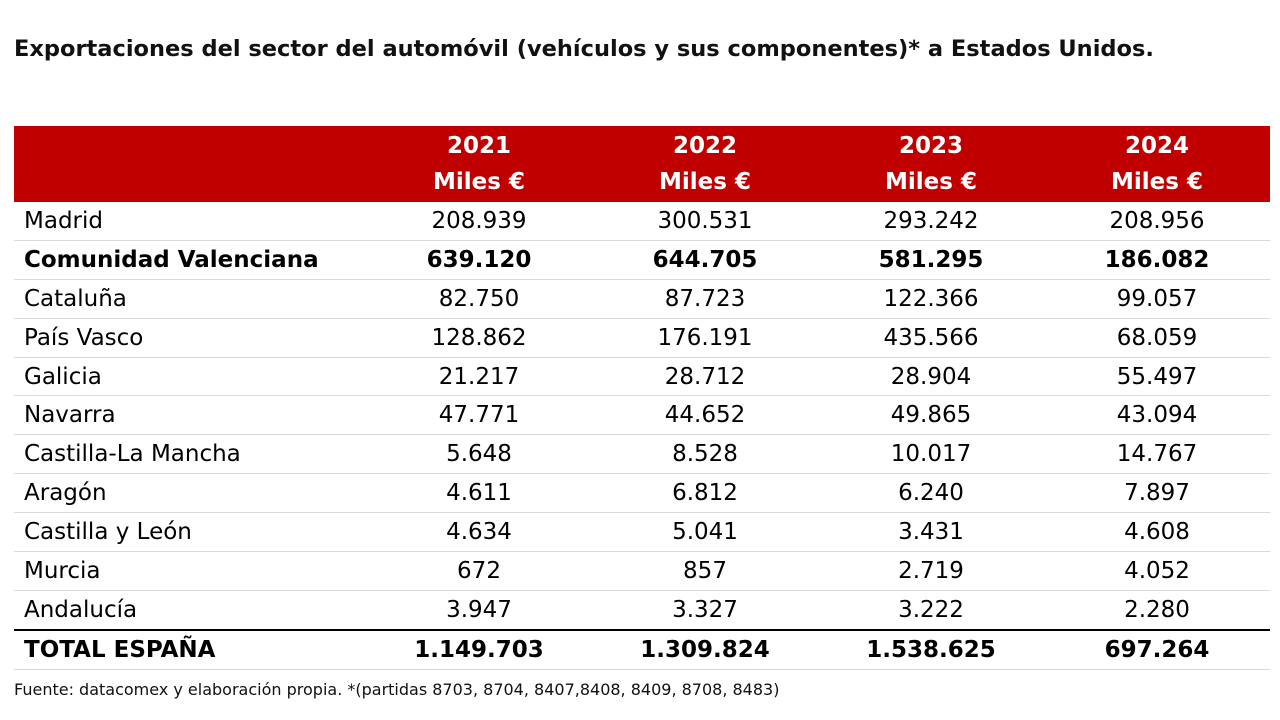  Describe the element at coordinates (190, 532) in the screenshot. I see `region-cell: Castilla y León` at that location.